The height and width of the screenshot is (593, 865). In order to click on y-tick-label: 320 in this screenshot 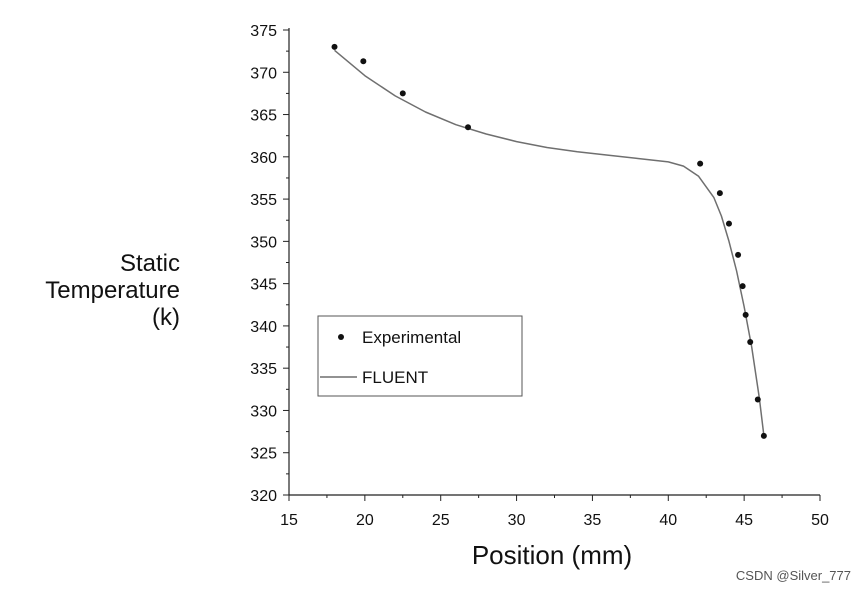, I will do `click(263, 496)`.